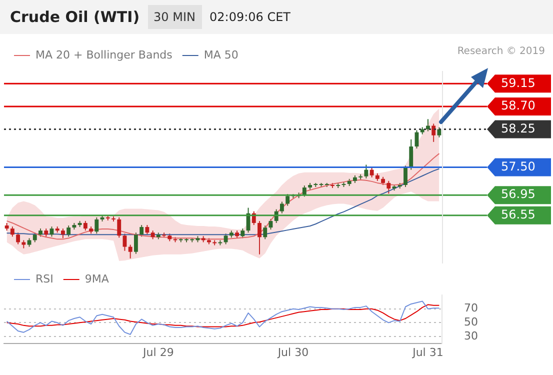  I want to click on legend-label: MA 50, so click(221, 55).